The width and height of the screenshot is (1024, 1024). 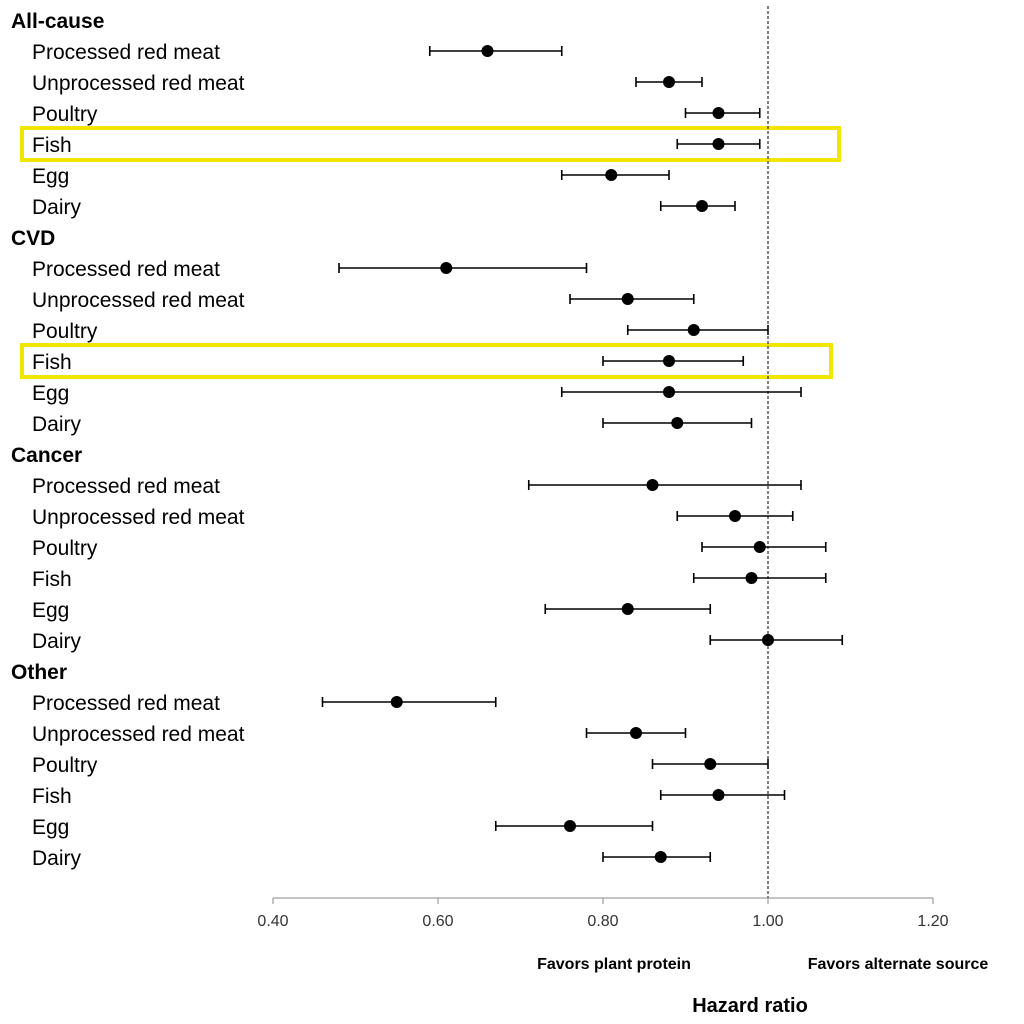 I want to click on x-tick-label: 1.20, so click(x=932, y=921).